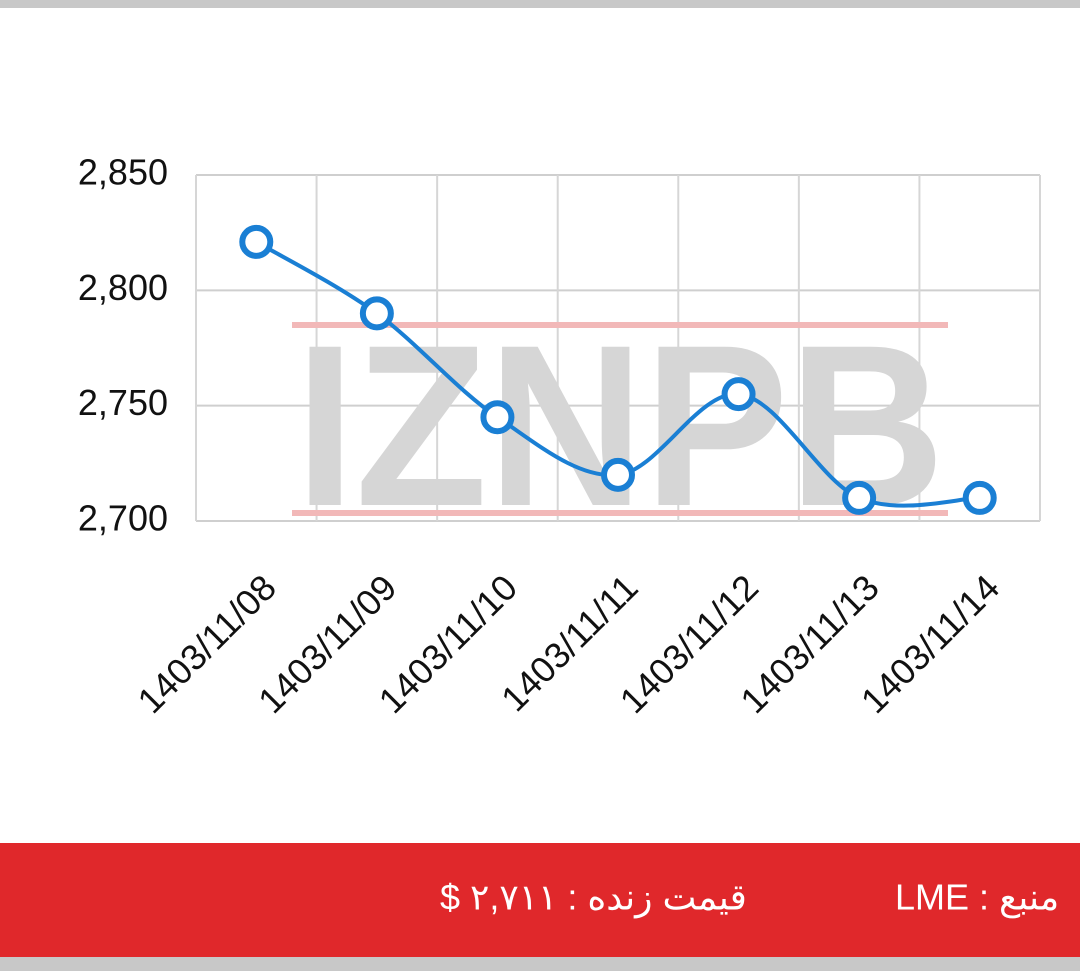  I want to click on source: منبع : LME, so click(977, 898).